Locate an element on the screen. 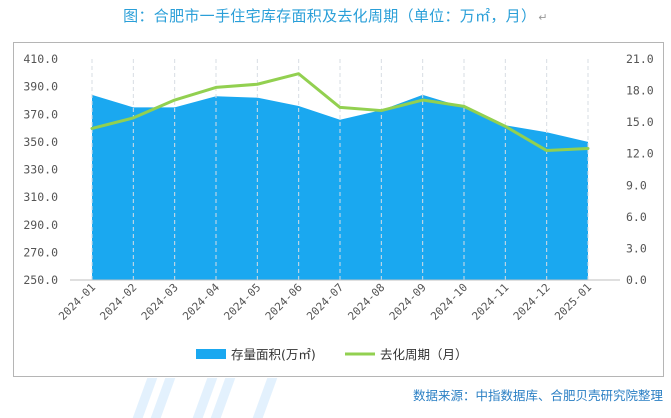  y-right-tick-label: 6.0 is located at coordinates (636, 217).